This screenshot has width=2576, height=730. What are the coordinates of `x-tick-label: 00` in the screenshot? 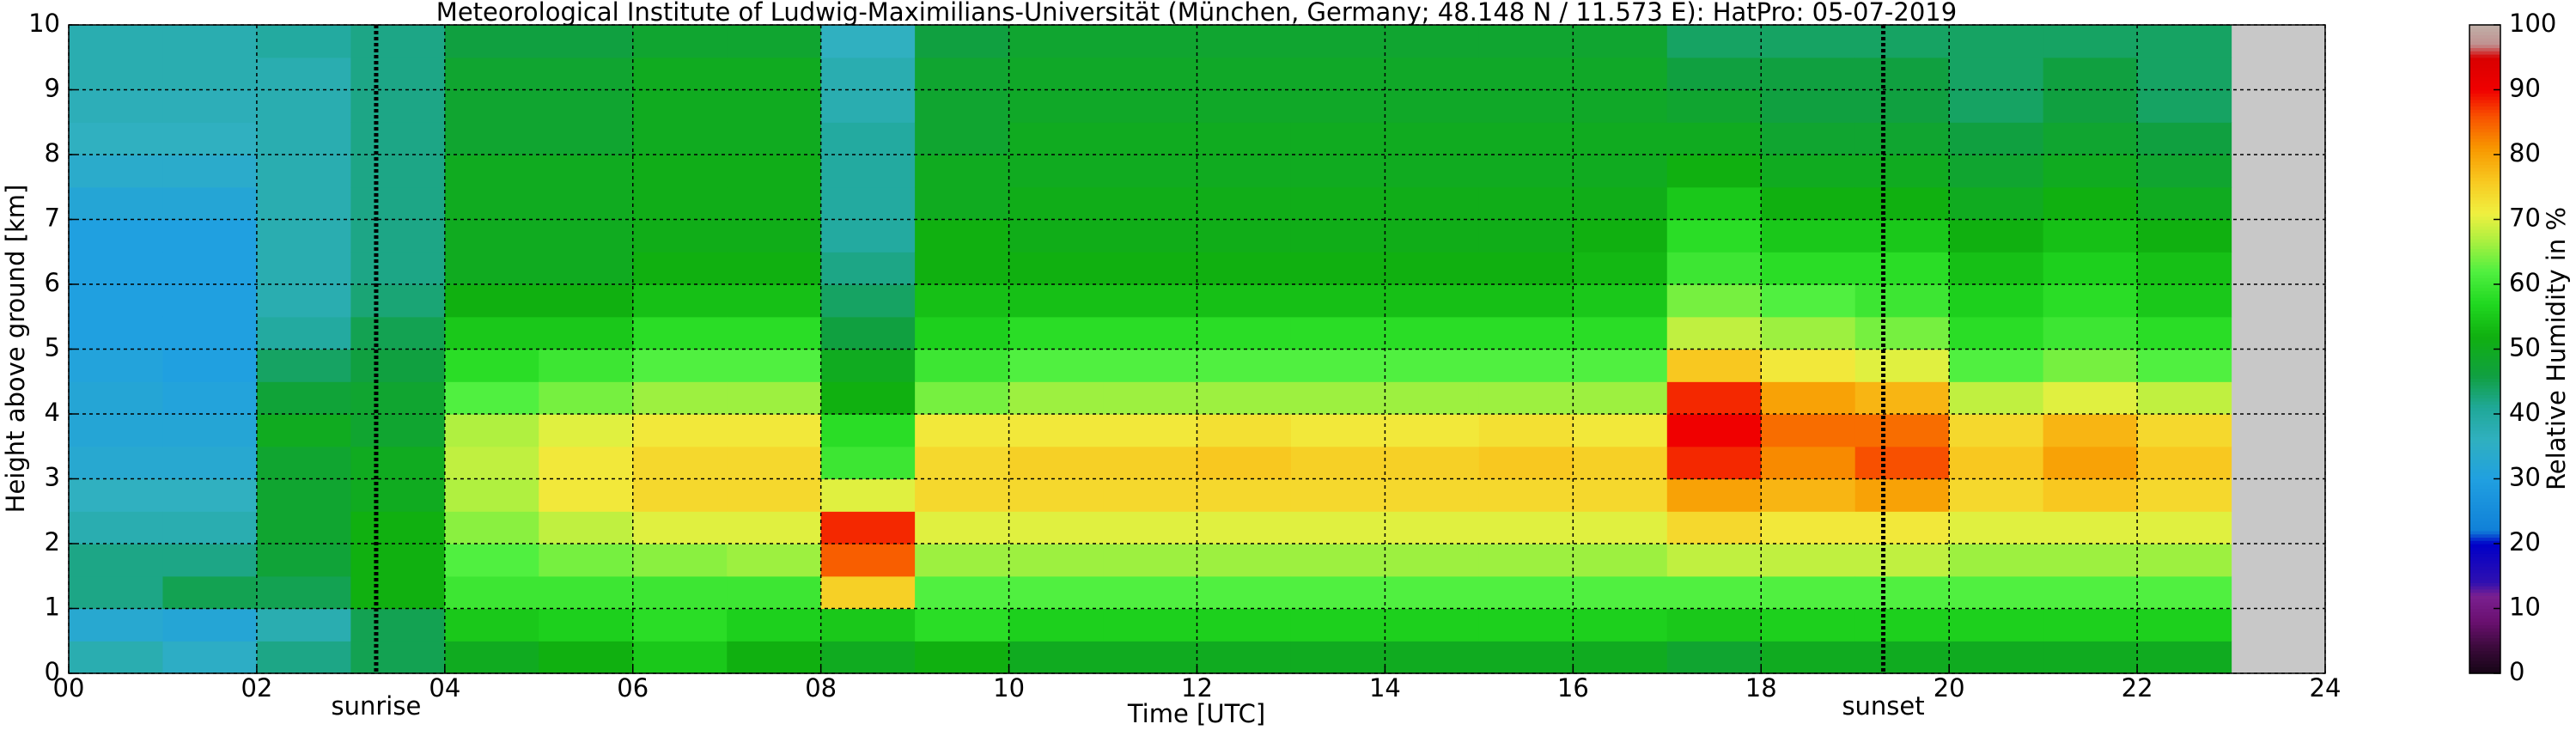 It's located at (69, 688).